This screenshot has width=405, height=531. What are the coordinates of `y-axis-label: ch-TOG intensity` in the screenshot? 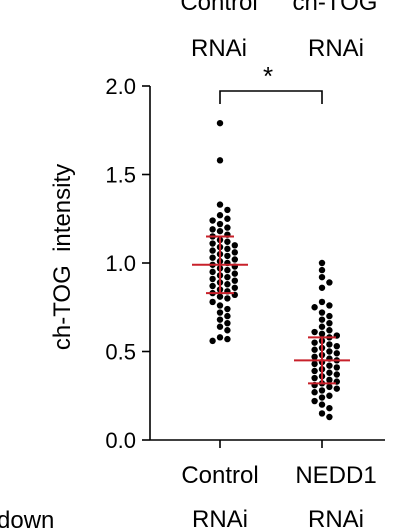 It's located at (62, 257).